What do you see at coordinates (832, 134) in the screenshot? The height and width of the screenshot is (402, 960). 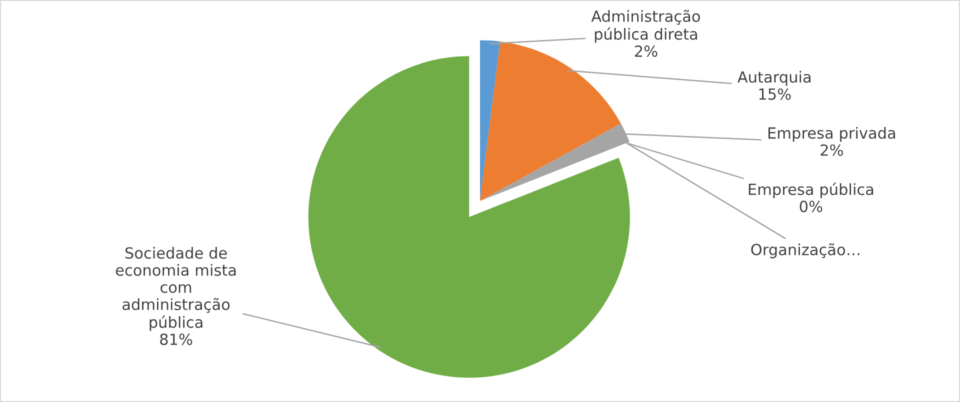 I see `slice-label: Empresa privada` at bounding box center [832, 134].